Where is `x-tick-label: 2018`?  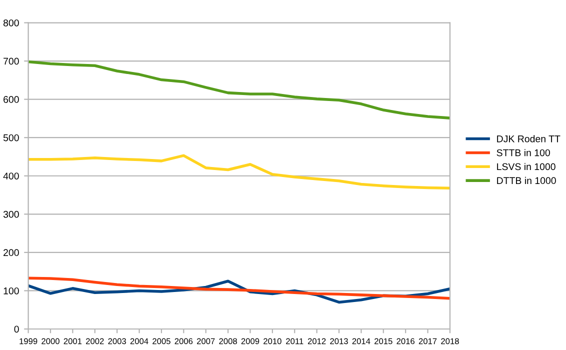
x-tick-label: 2018 is located at coordinates (450, 341).